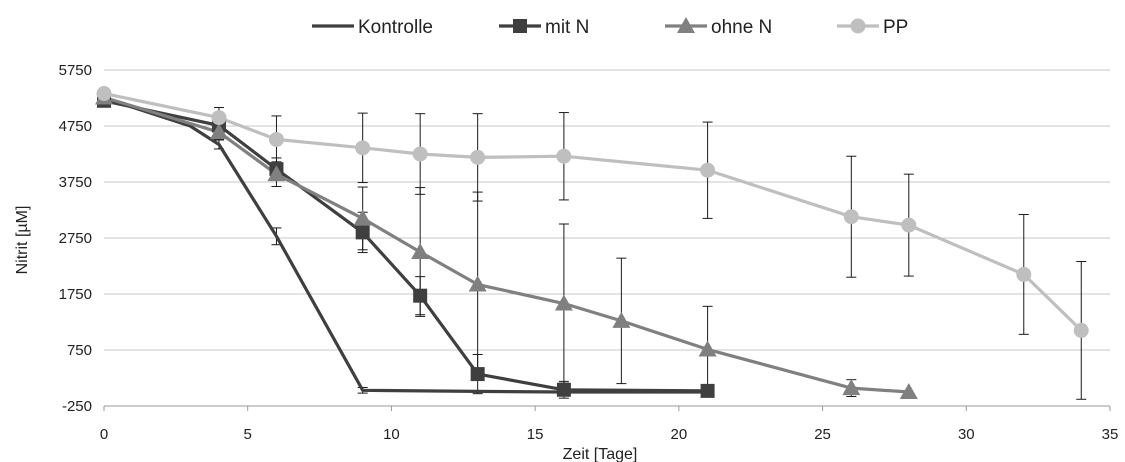 The height and width of the screenshot is (462, 1125). What do you see at coordinates (610, 27) in the screenshot?
I see `legend: Kontrolle mit N ohne N PP` at bounding box center [610, 27].